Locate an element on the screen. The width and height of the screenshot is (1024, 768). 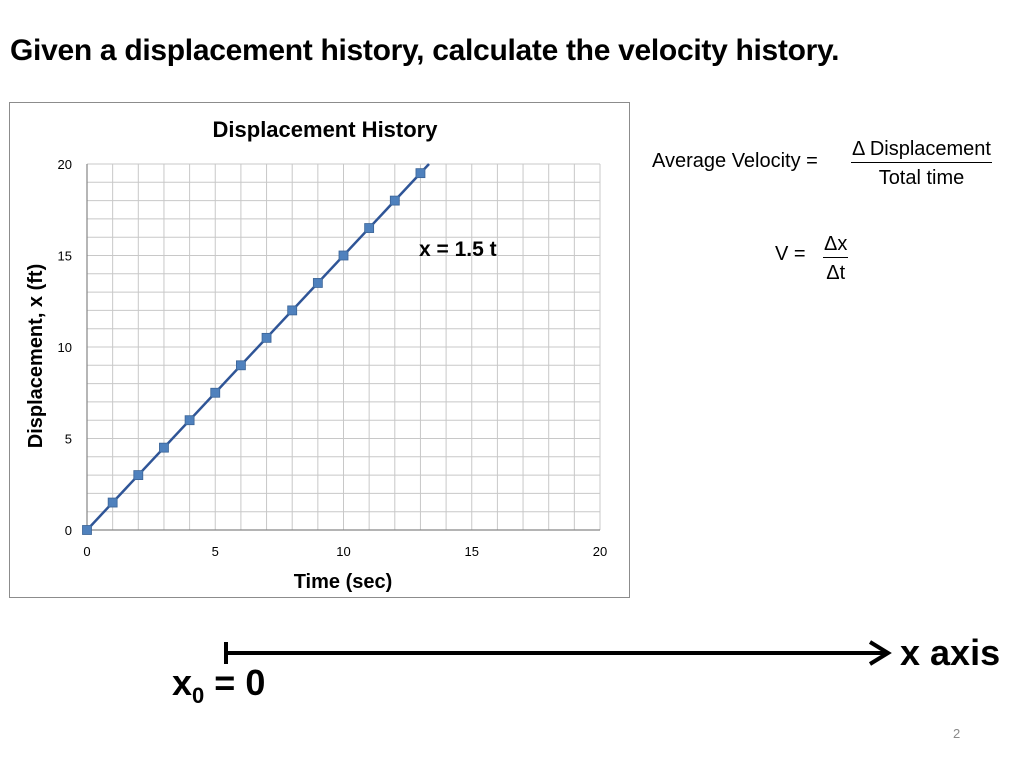
y-tick-label: 5 is located at coordinates (68, 439).